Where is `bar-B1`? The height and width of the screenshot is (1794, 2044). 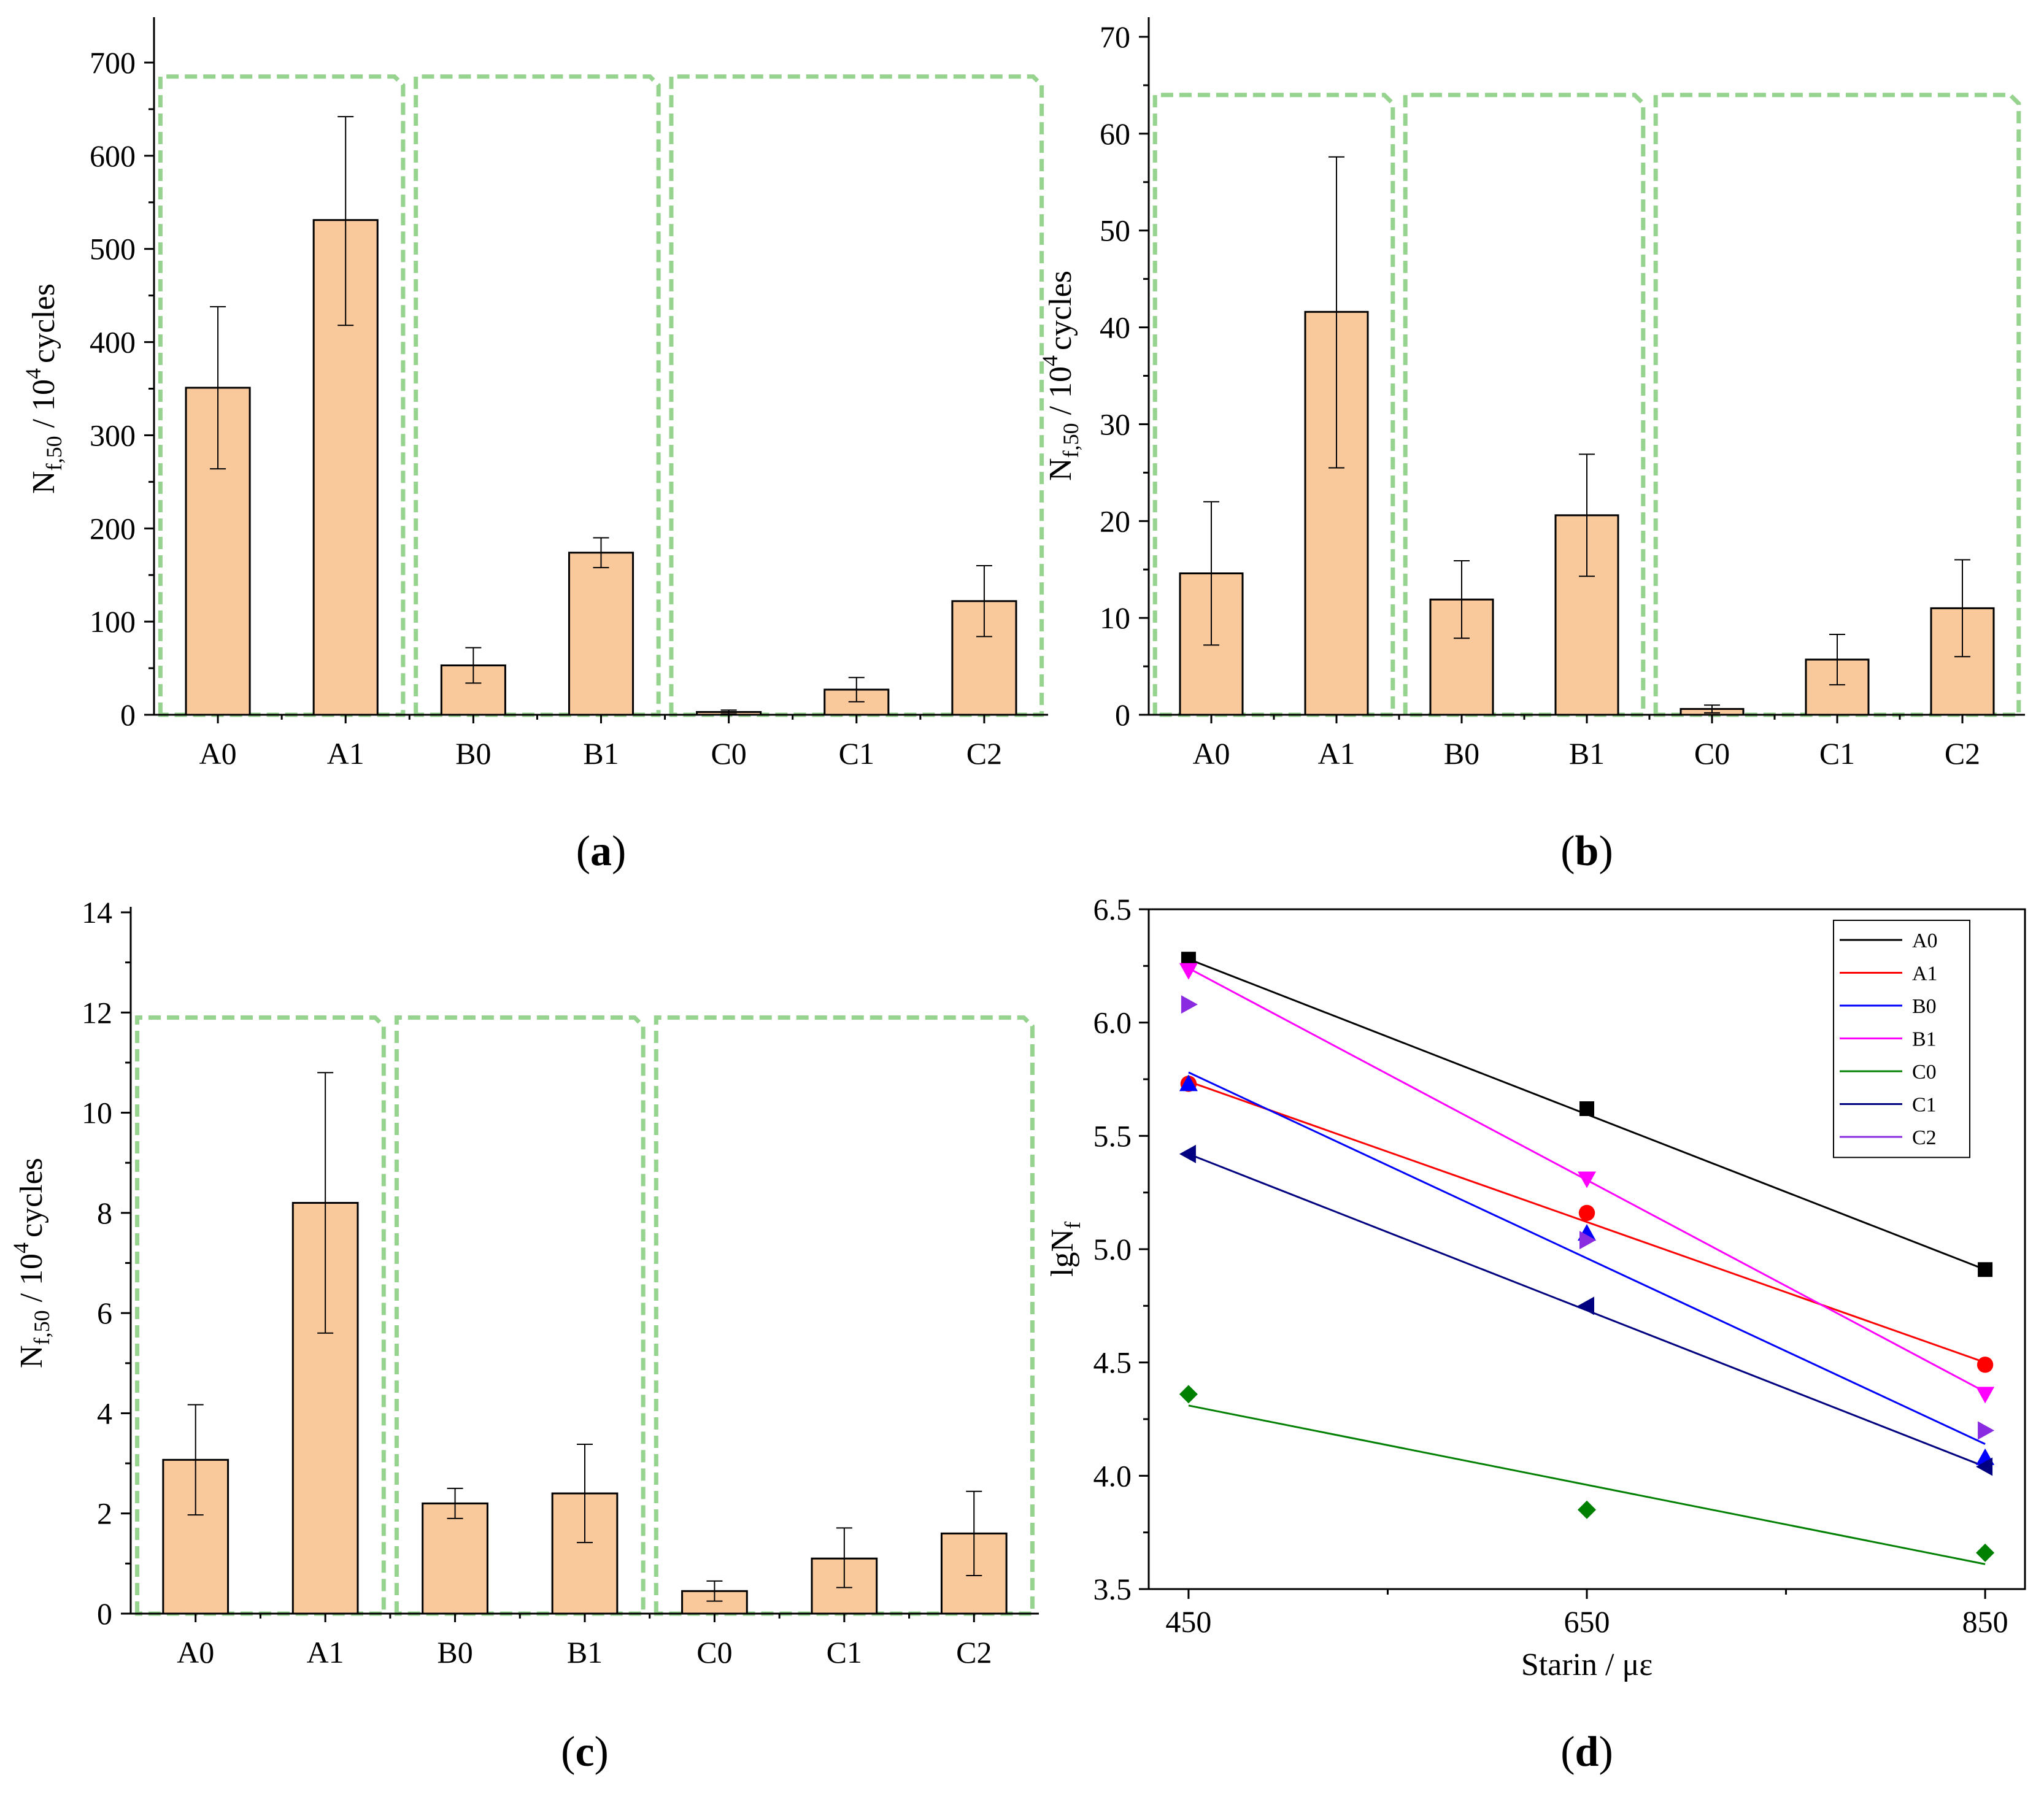
bar-B1 is located at coordinates (601, 634).